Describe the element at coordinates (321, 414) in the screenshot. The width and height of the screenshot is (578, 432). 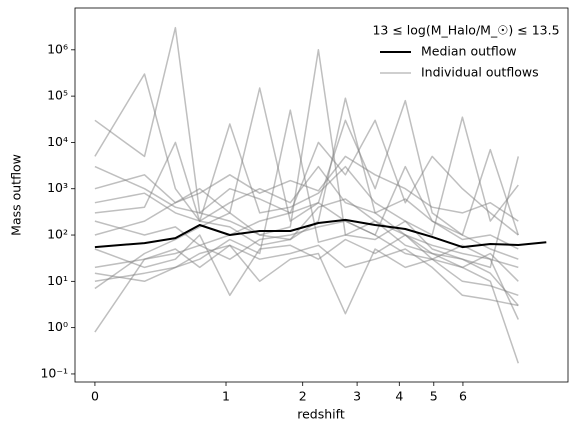
I see `x-axis-label: redshift` at that location.